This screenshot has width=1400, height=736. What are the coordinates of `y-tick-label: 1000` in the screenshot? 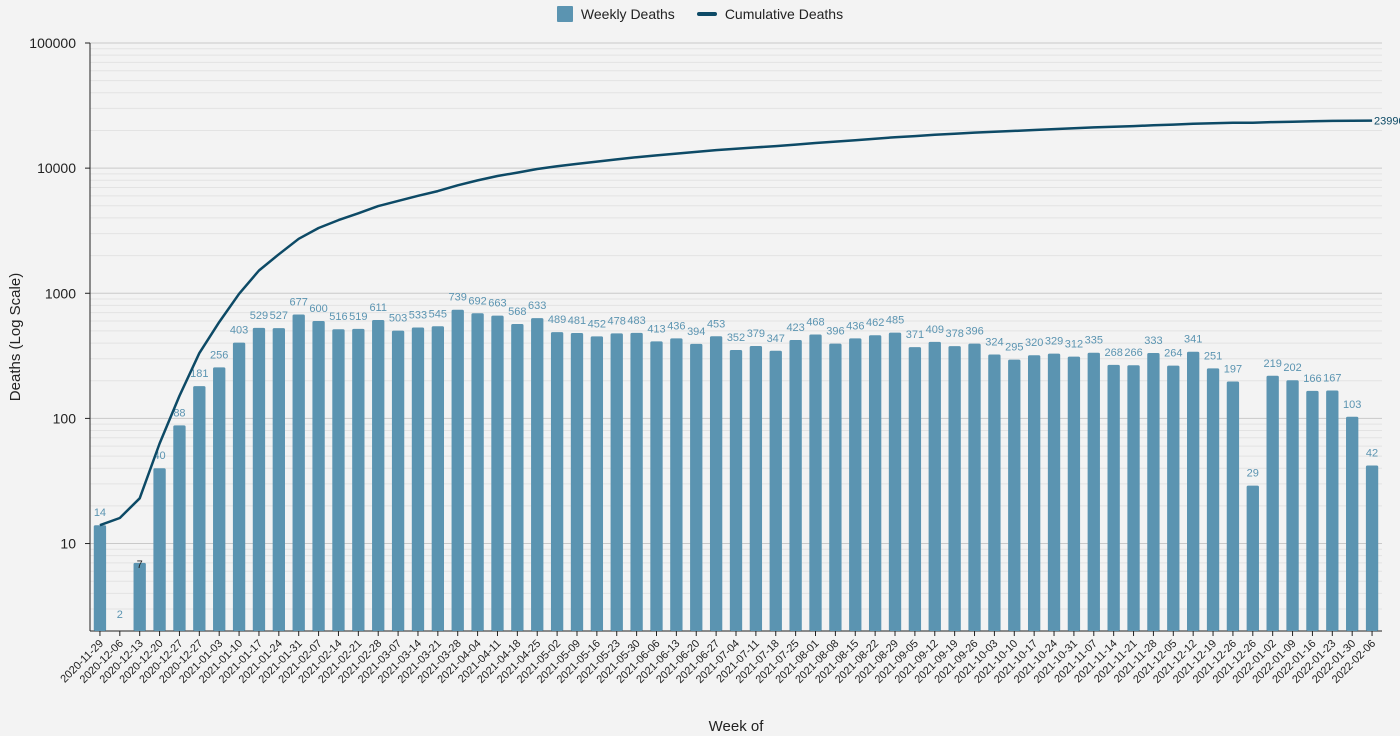 It's located at (60, 293).